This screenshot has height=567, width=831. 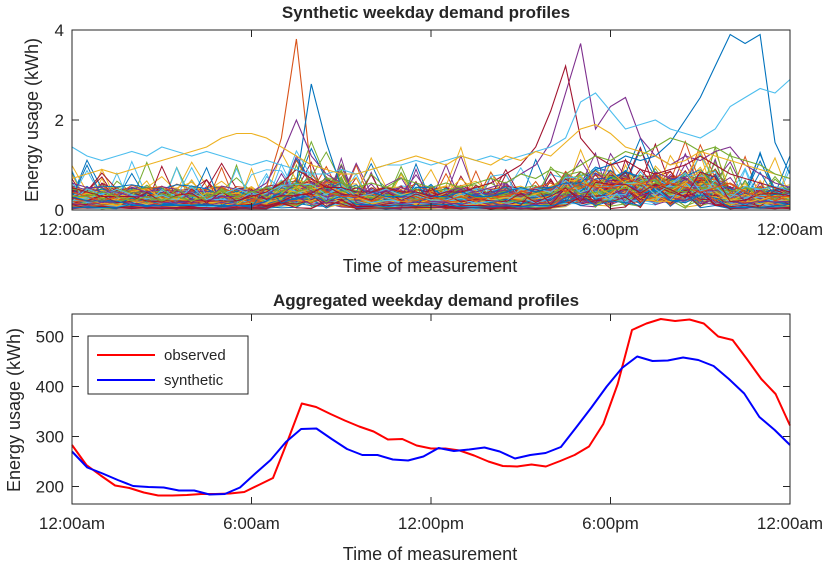 I want to click on chart2-ylabel: Energy usage (kWh), so click(x=14, y=410).